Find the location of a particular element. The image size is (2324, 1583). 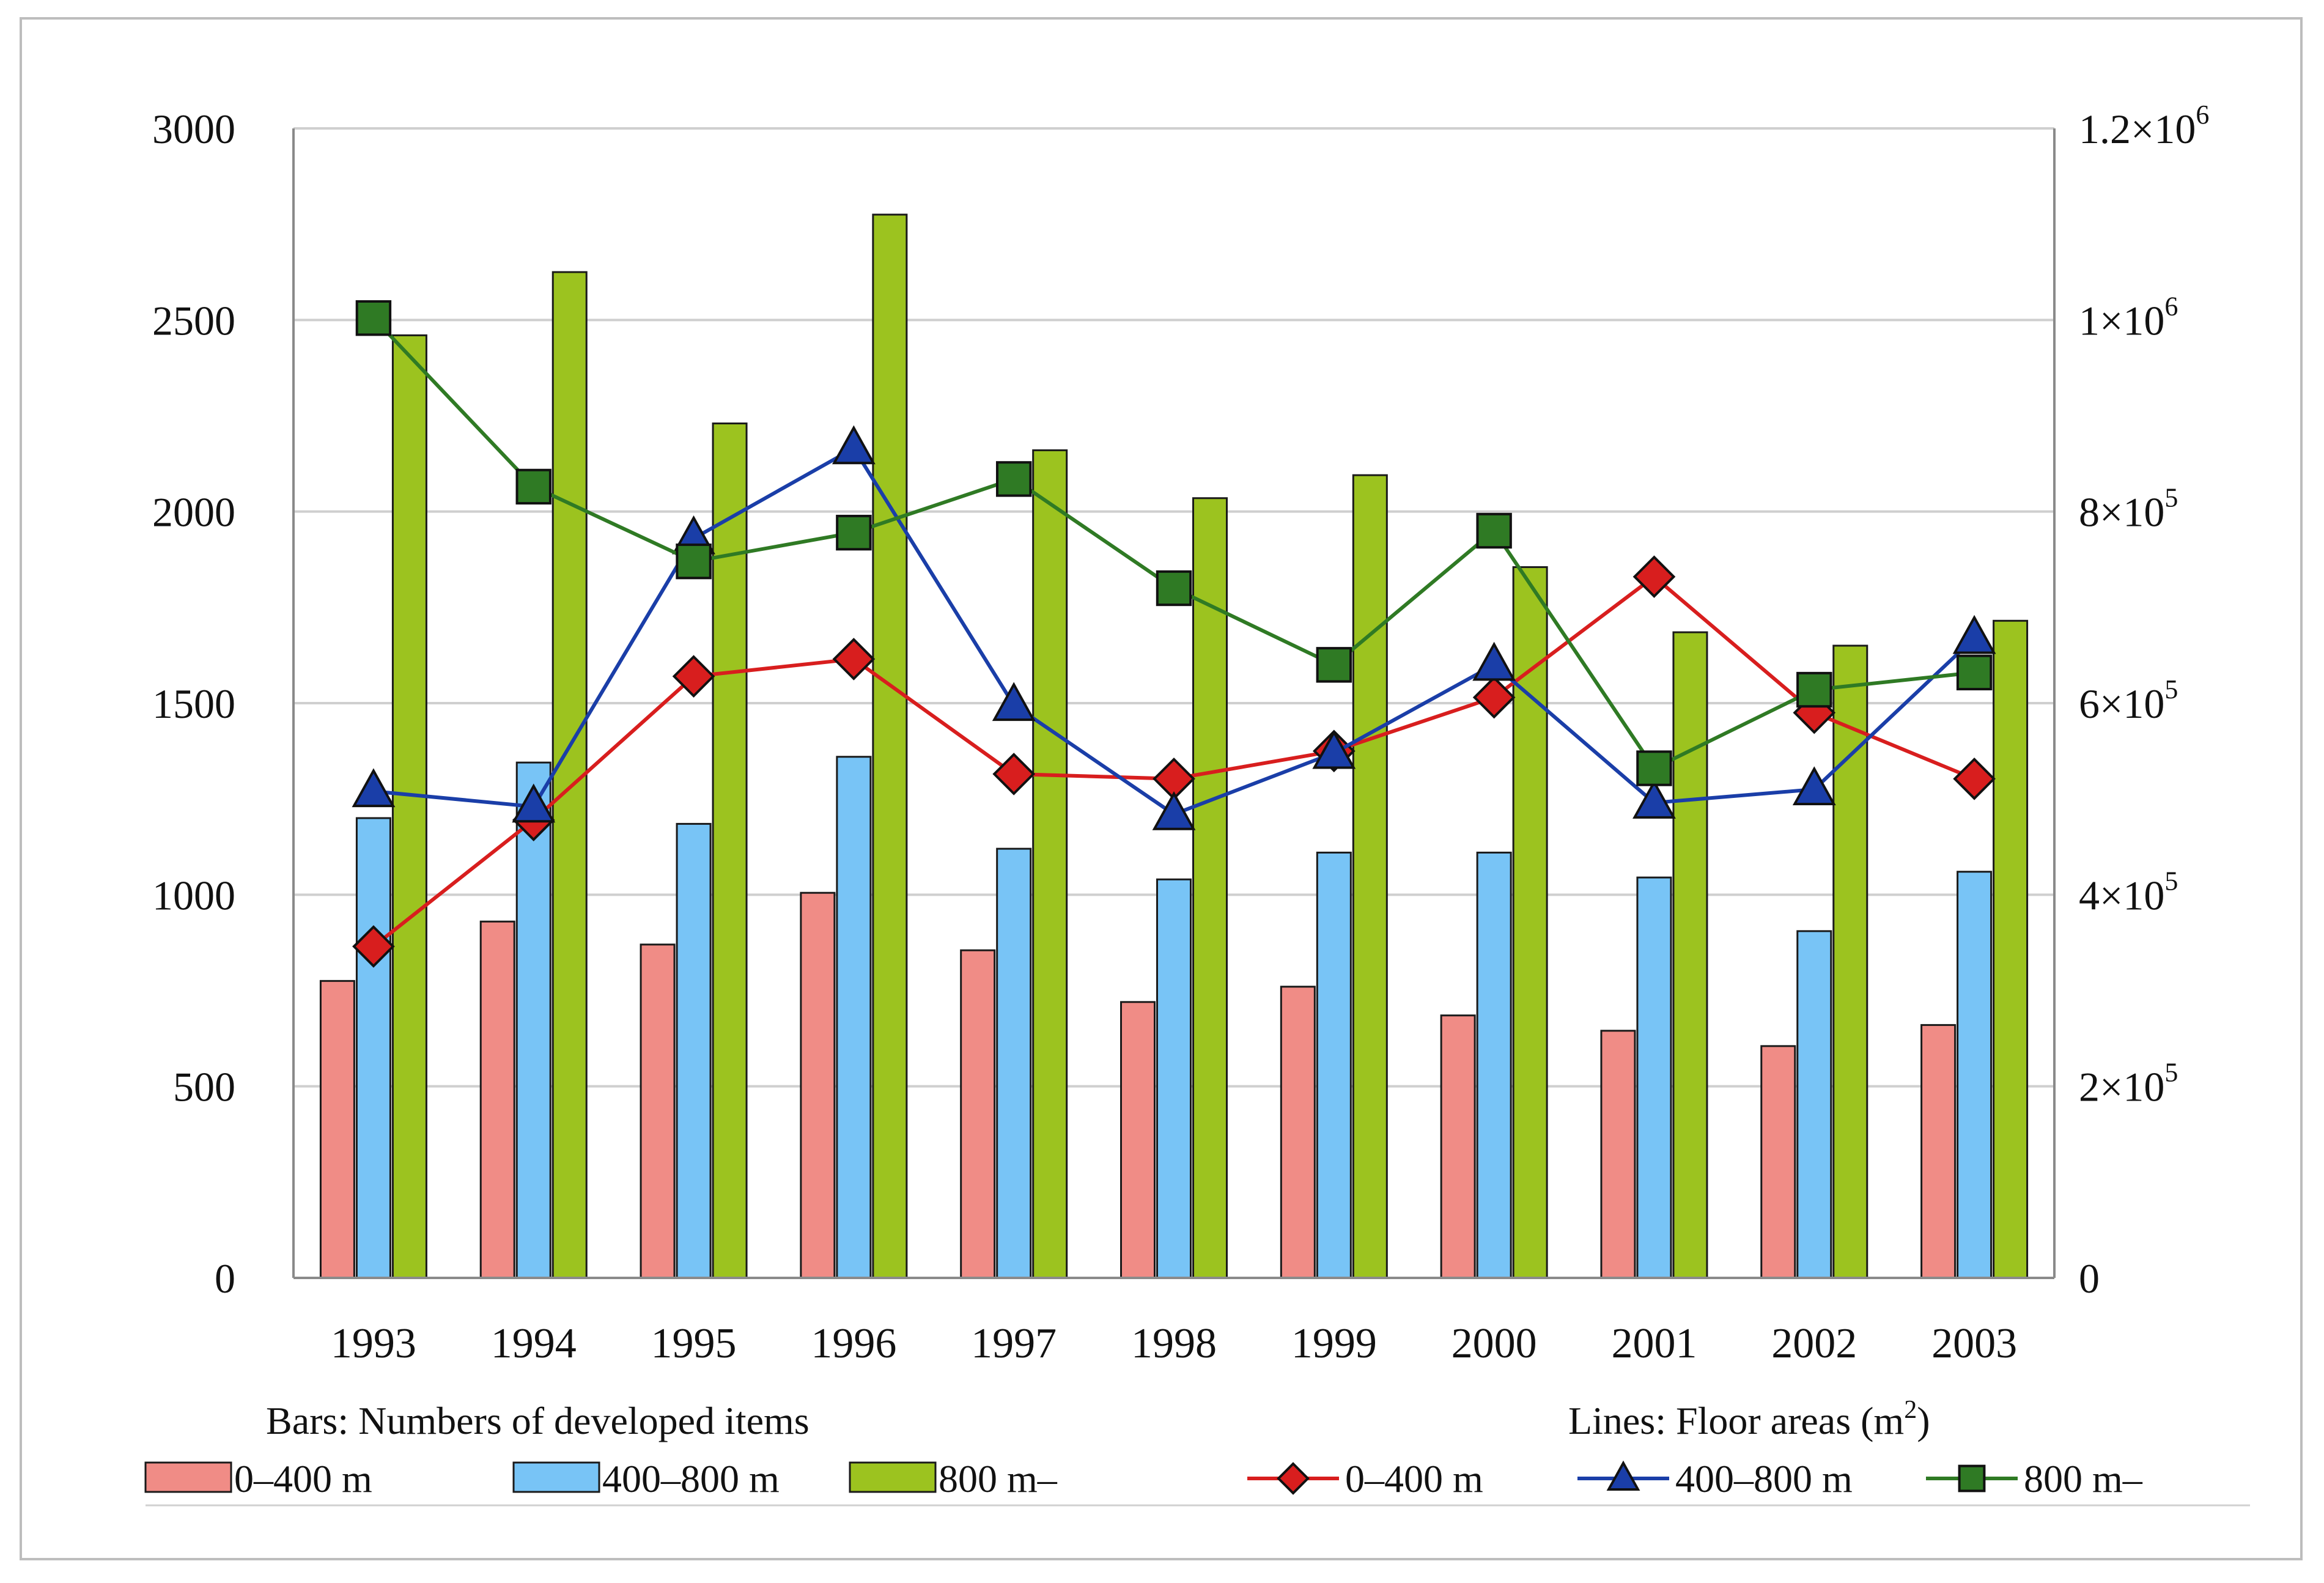

x-tick-label: 1998 is located at coordinates (1174, 1344).